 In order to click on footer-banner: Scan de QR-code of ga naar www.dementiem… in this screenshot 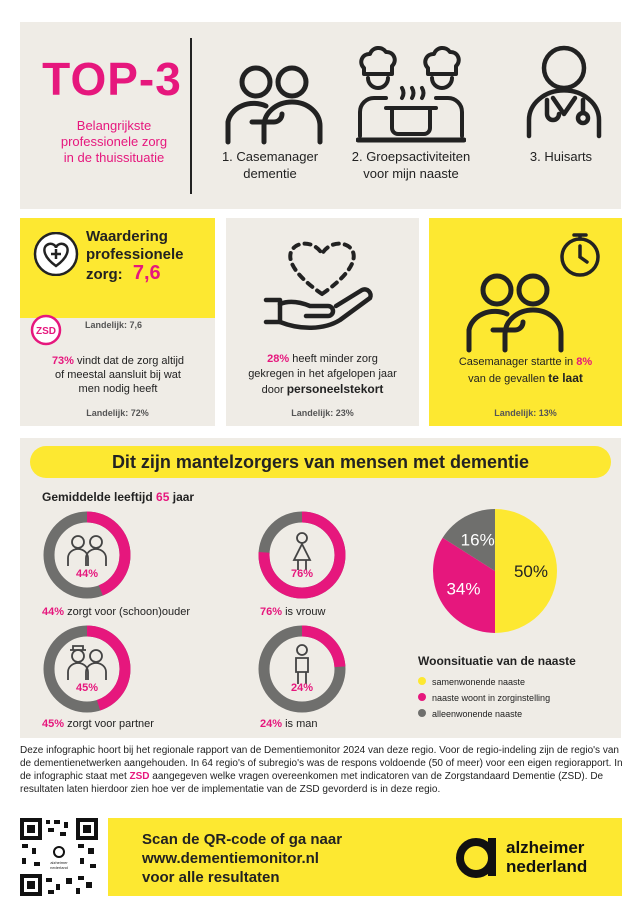, I will do `click(365, 857)`.